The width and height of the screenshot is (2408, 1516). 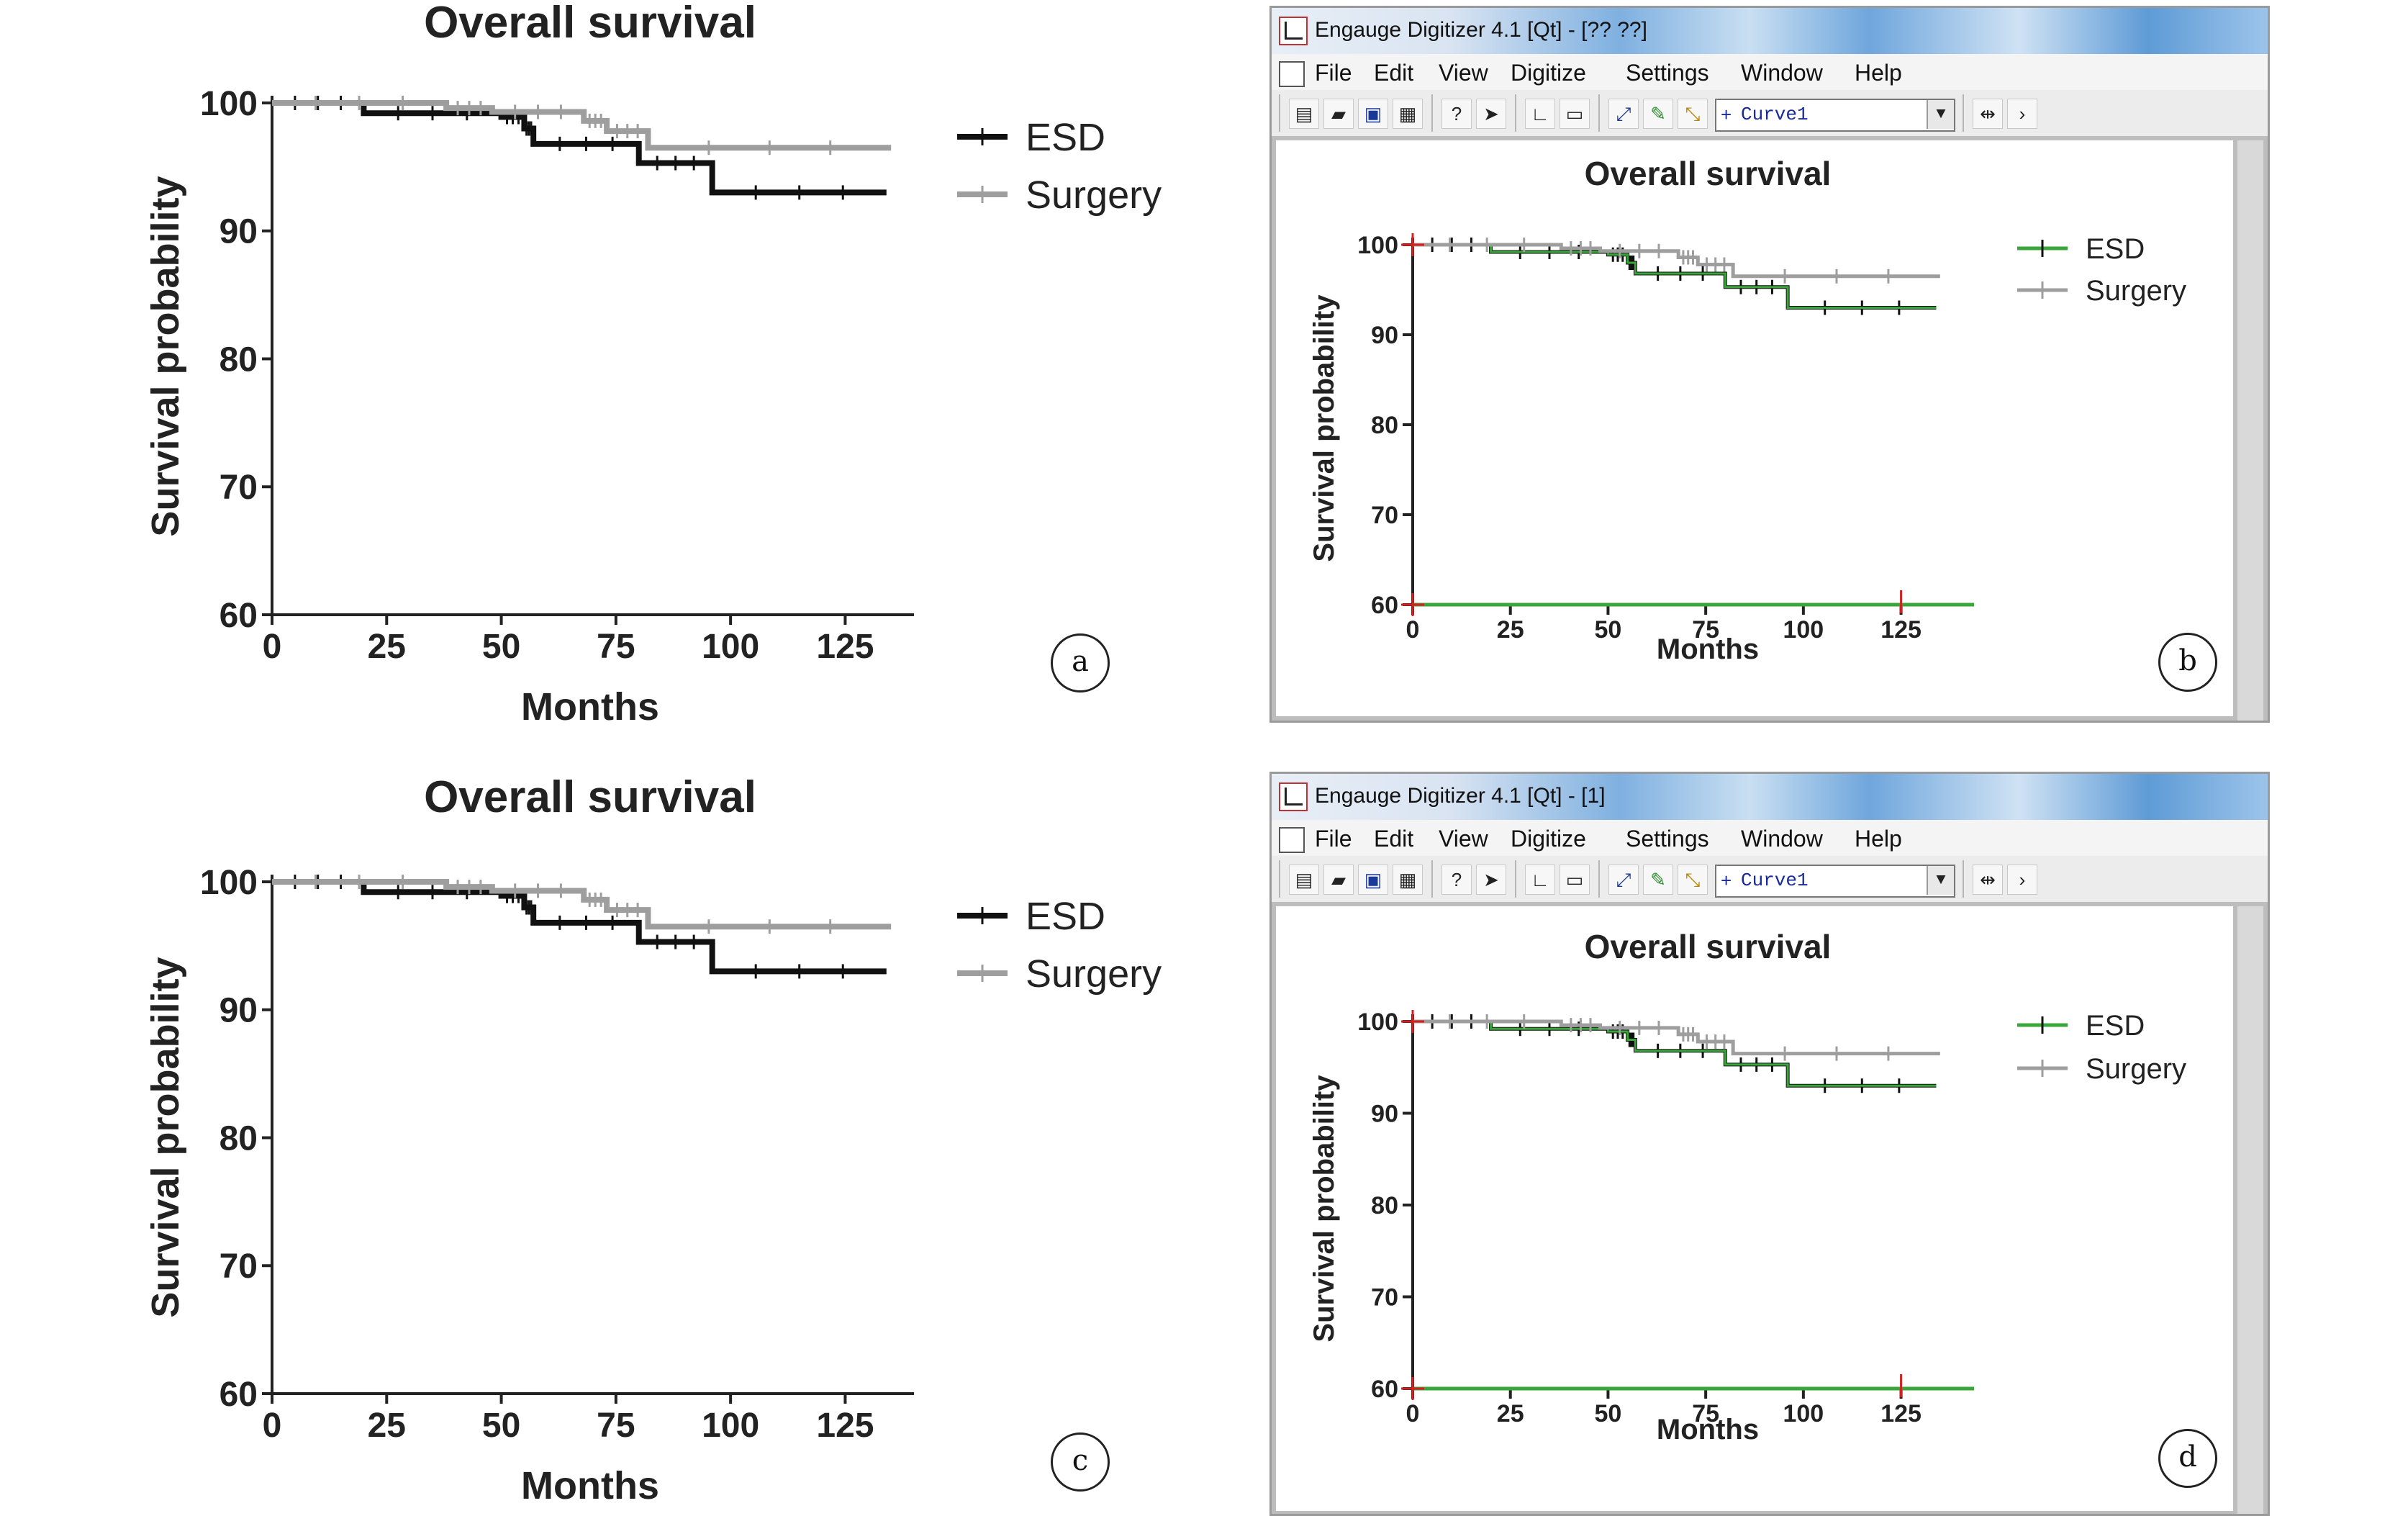 What do you see at coordinates (1675, 1054) in the screenshot?
I see `digitized-esd-line` at bounding box center [1675, 1054].